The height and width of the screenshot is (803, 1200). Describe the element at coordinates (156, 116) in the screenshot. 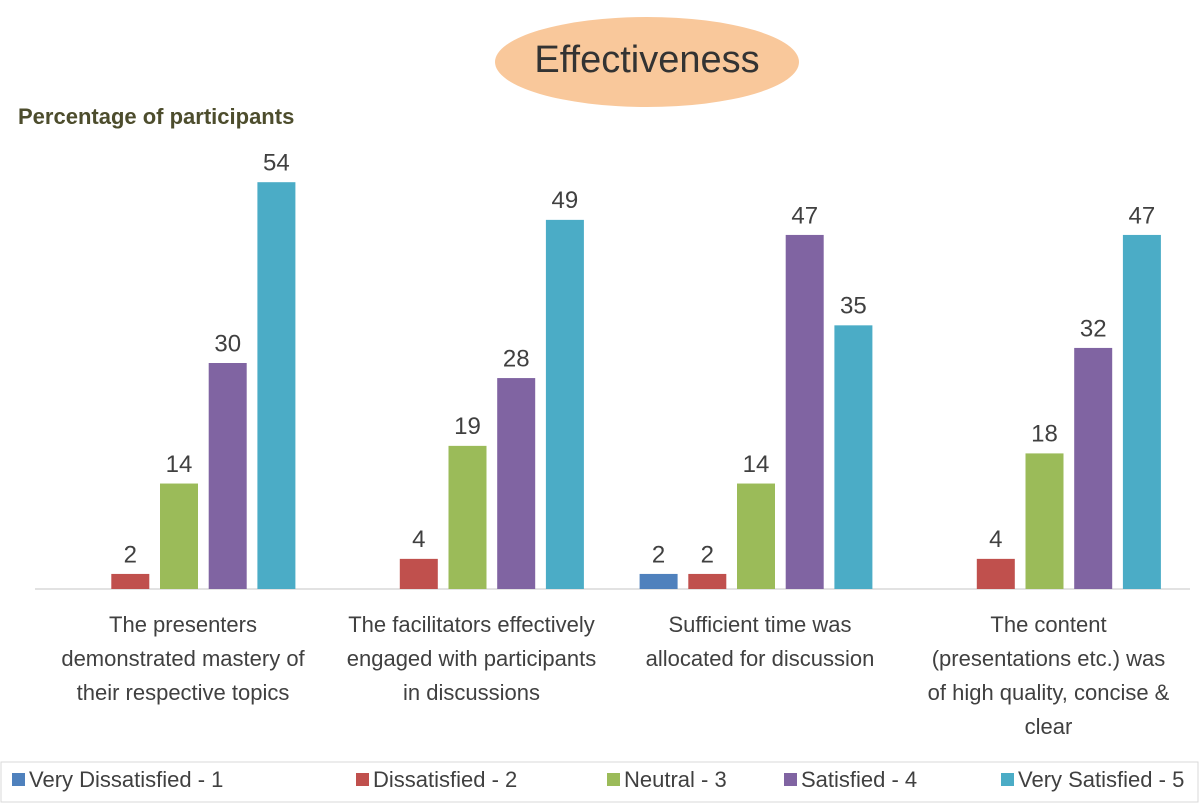

I see `y-axis-label: Percentage of participants` at that location.